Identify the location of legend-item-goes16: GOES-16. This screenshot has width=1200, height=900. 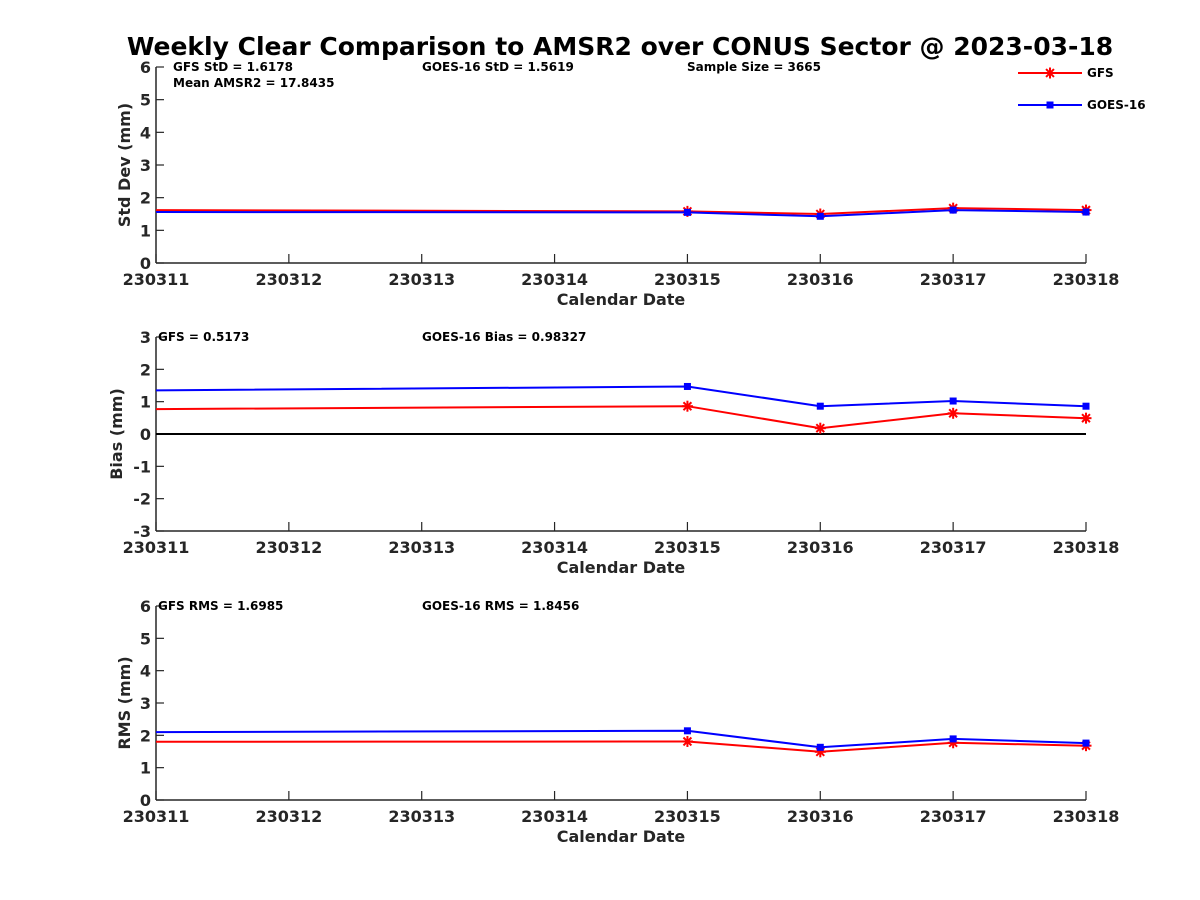
(1082, 105).